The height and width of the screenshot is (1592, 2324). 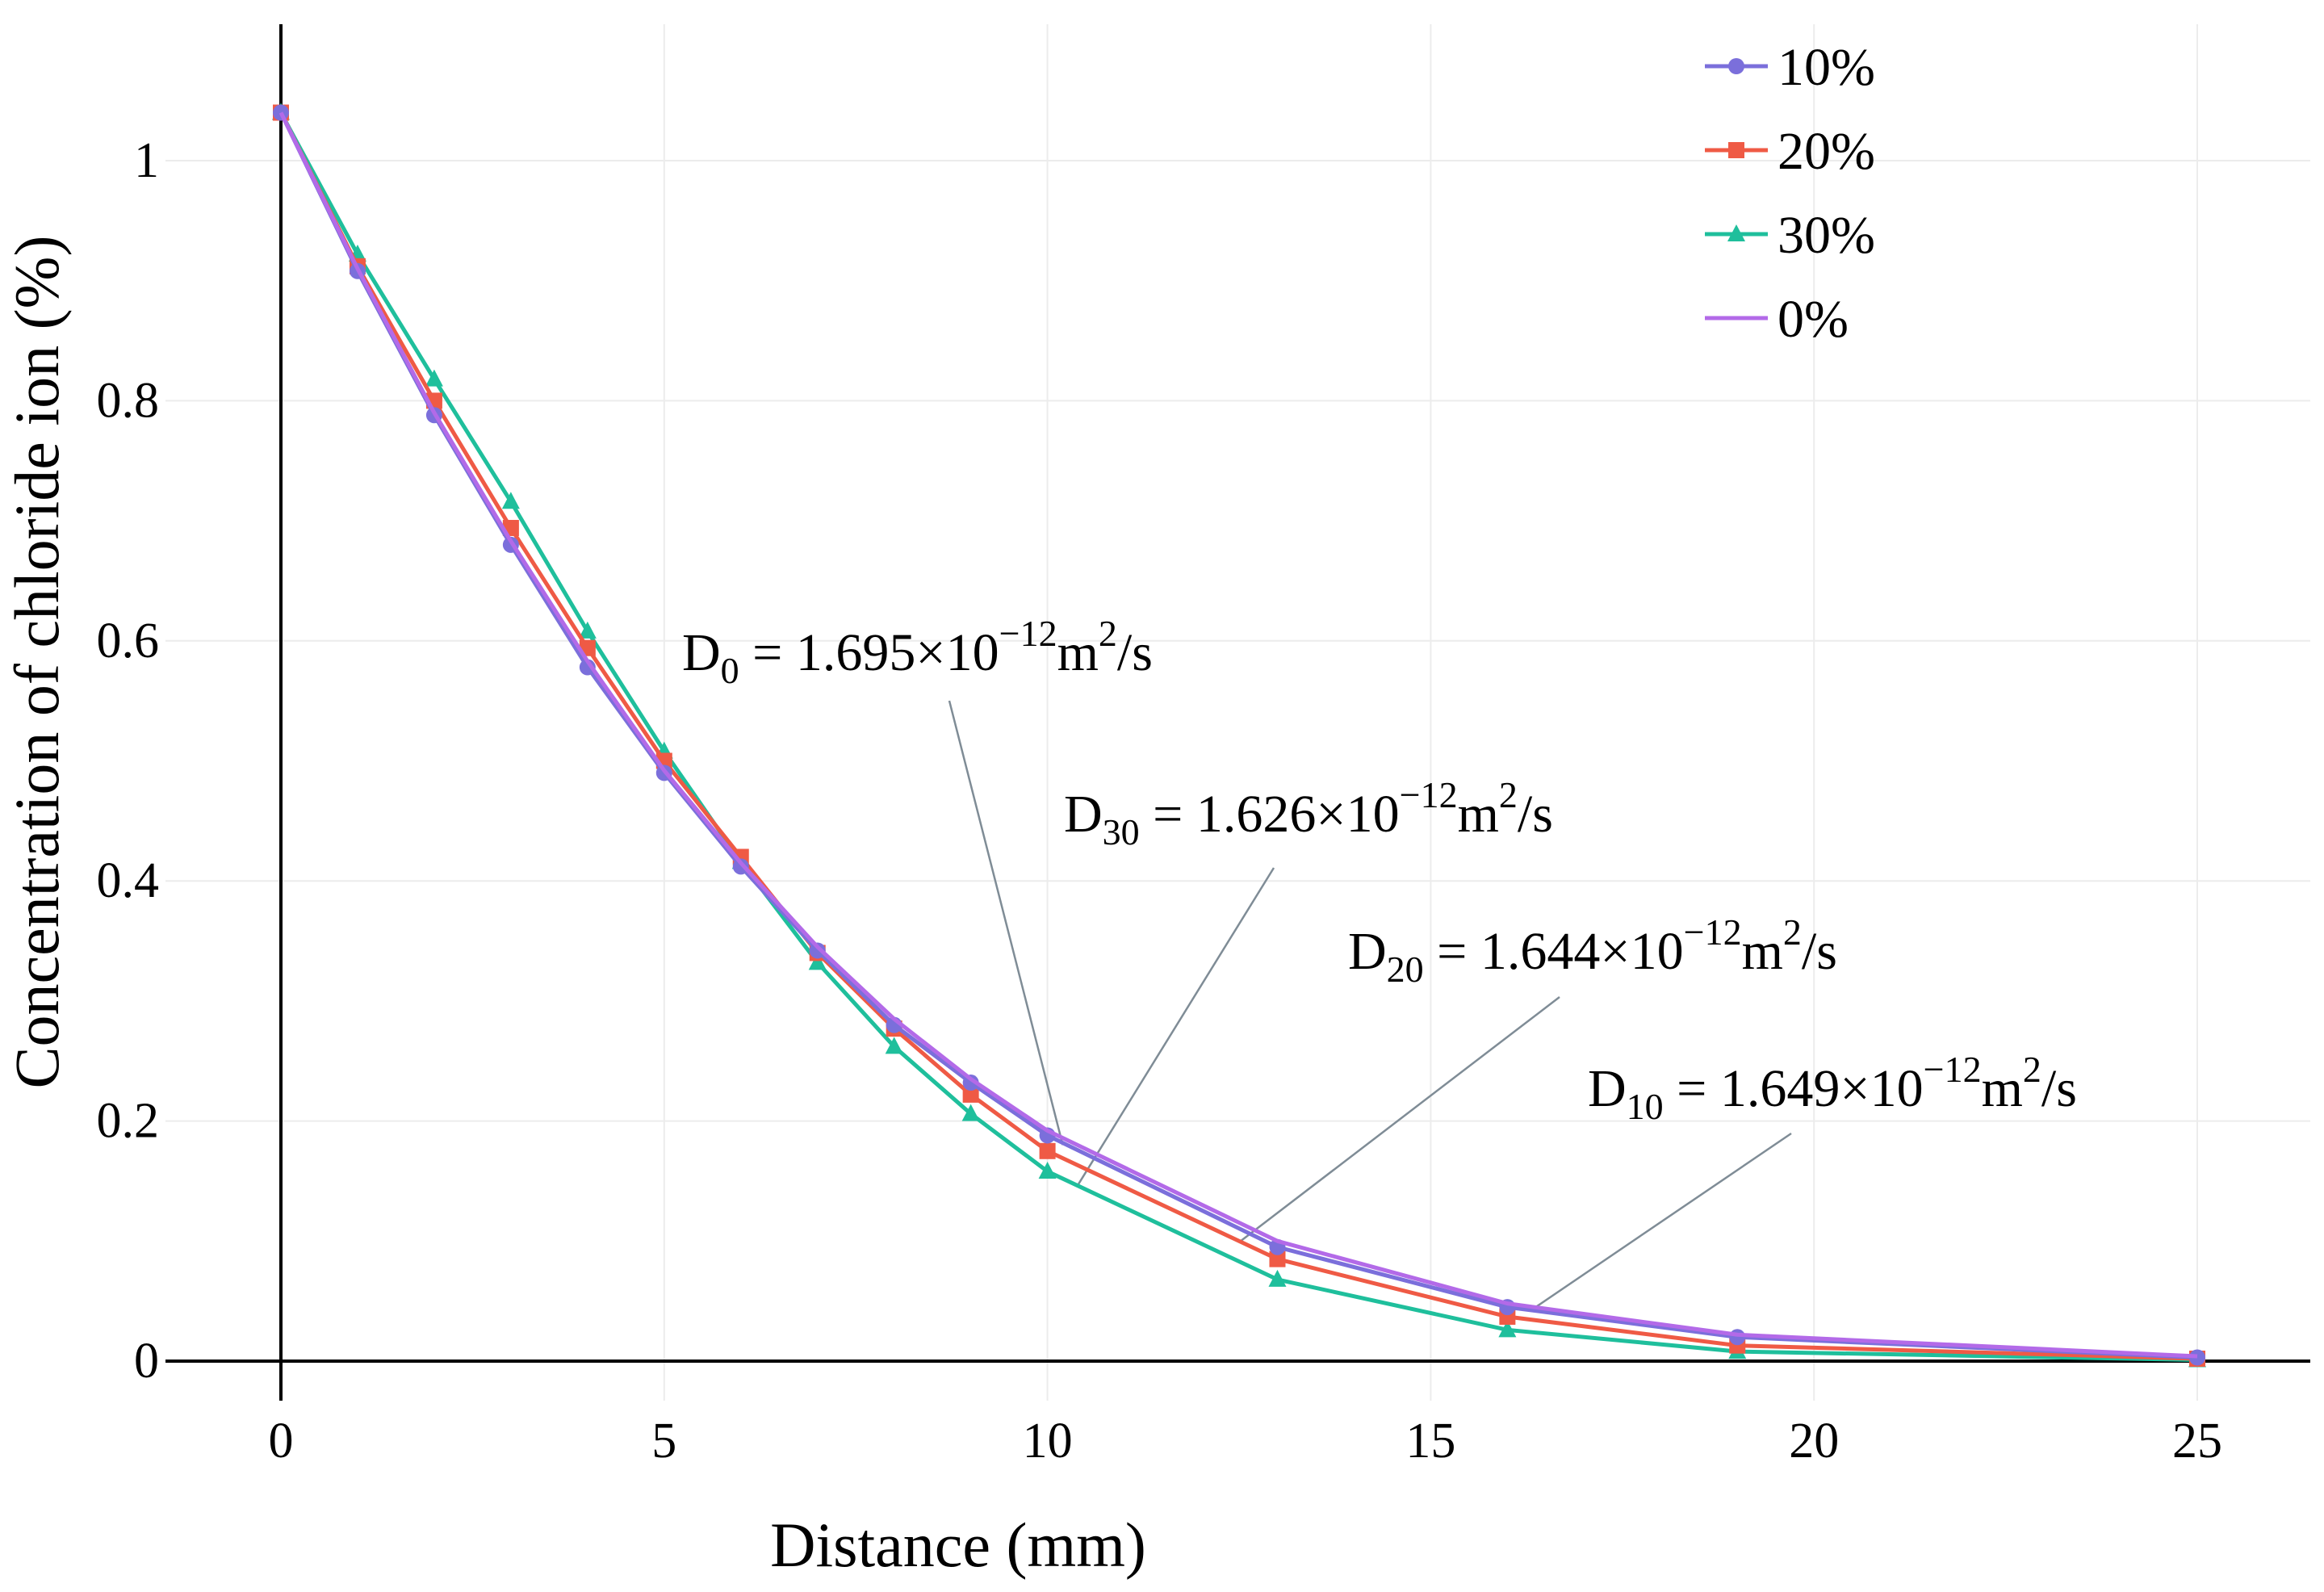 What do you see at coordinates (128, 641) in the screenshot?
I see `y-tick-label: 0.6` at bounding box center [128, 641].